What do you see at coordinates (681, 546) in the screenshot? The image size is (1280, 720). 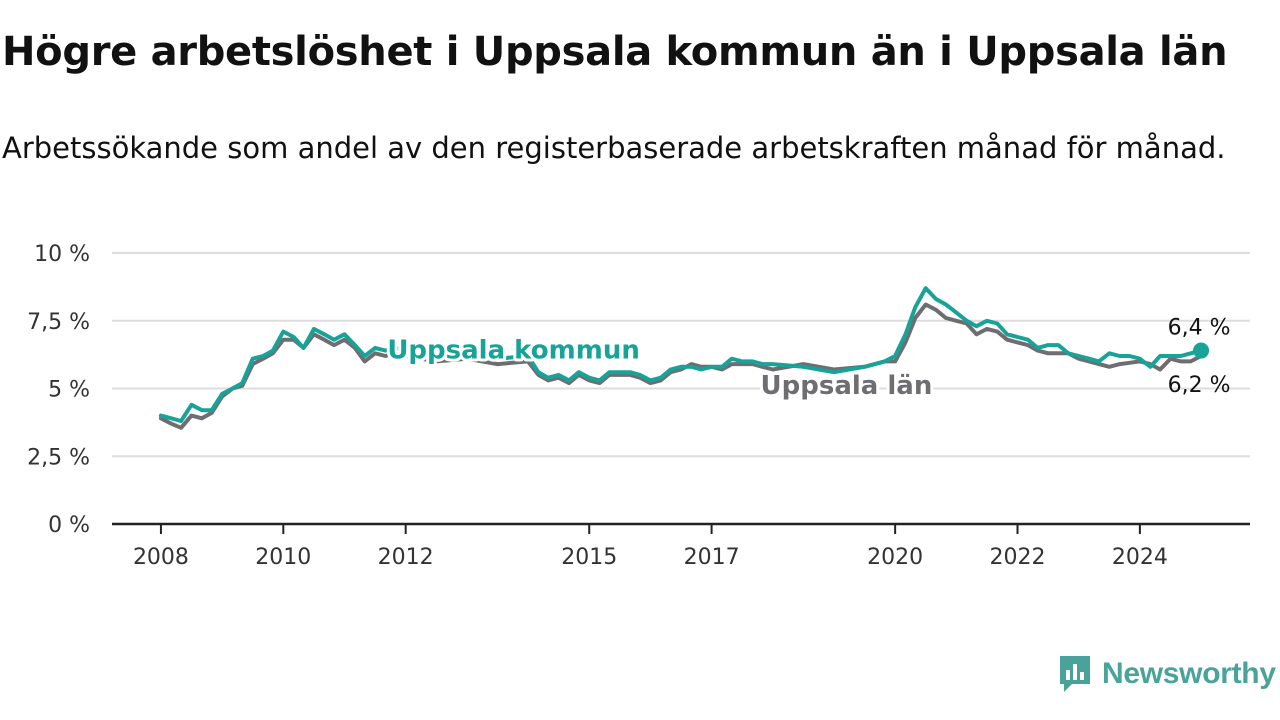 I see `x-axis: 2008 2010 2012 2015 2017 2020 2022 2024` at bounding box center [681, 546].